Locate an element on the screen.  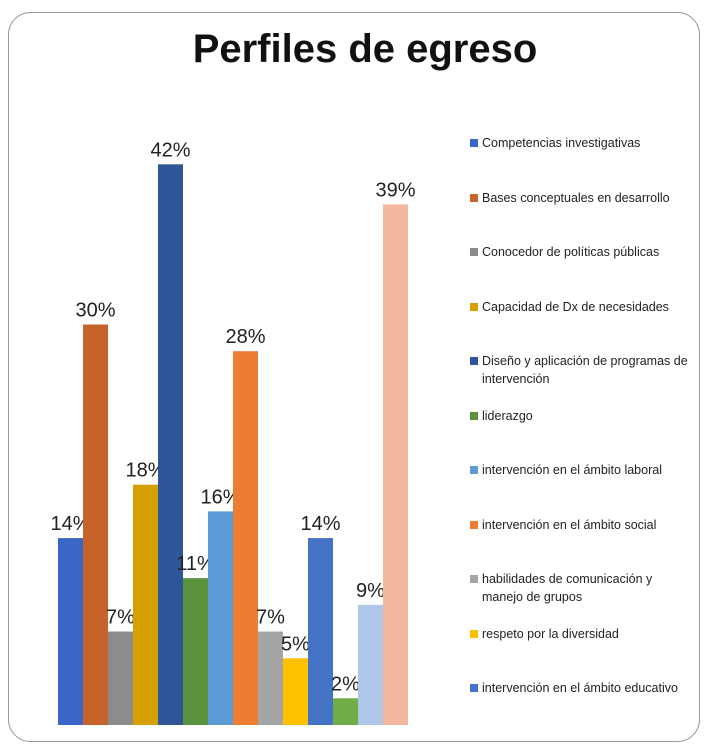
legend-label: Competencias investigativas is located at coordinates (561, 143).